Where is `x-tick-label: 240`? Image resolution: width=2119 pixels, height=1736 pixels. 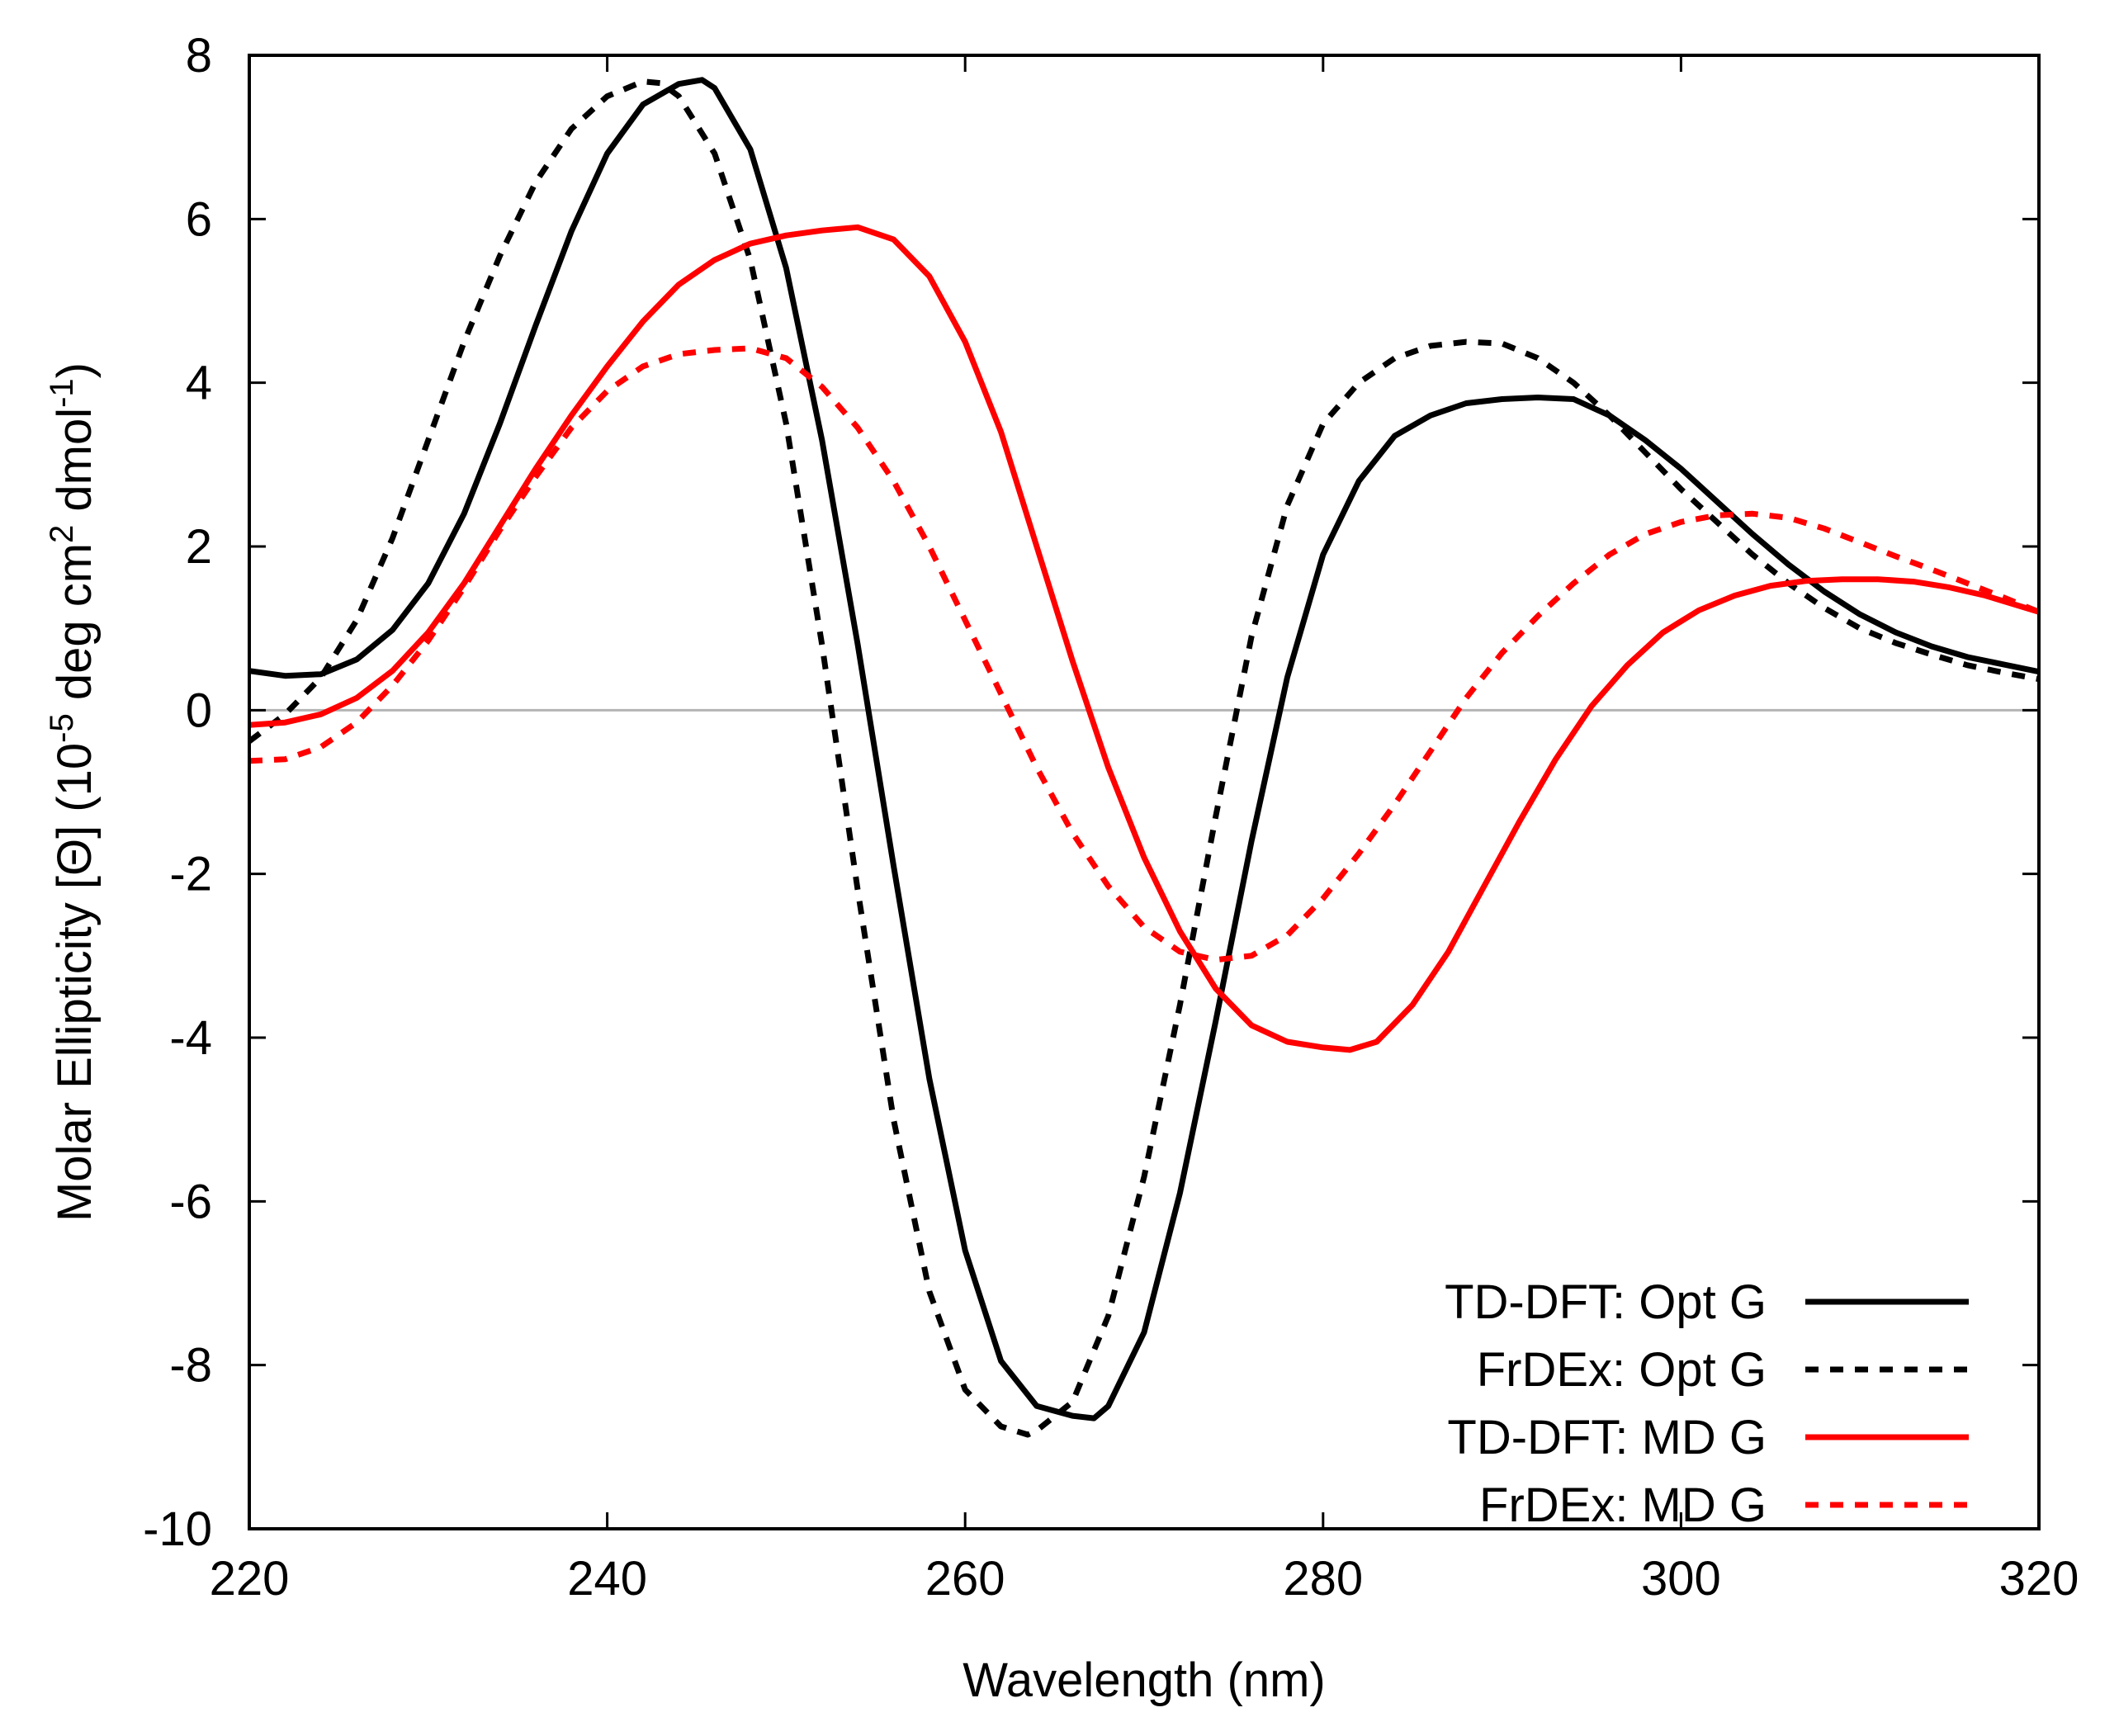 x-tick-label: 240 is located at coordinates (607, 1579).